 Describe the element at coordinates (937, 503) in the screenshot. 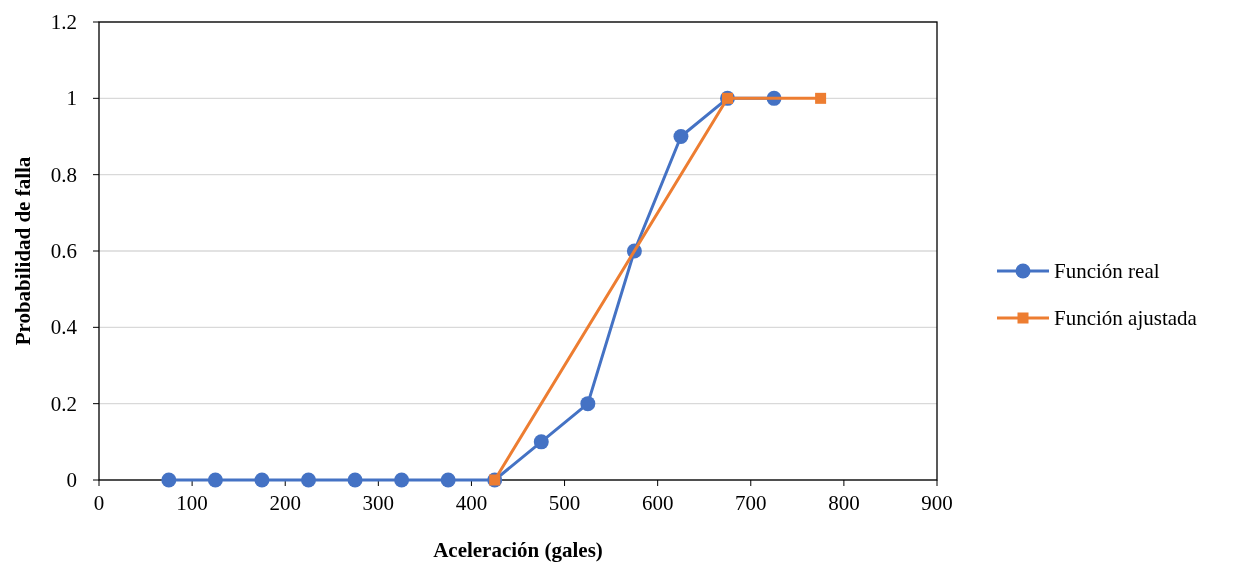

I see `x-tick-label: 900` at that location.